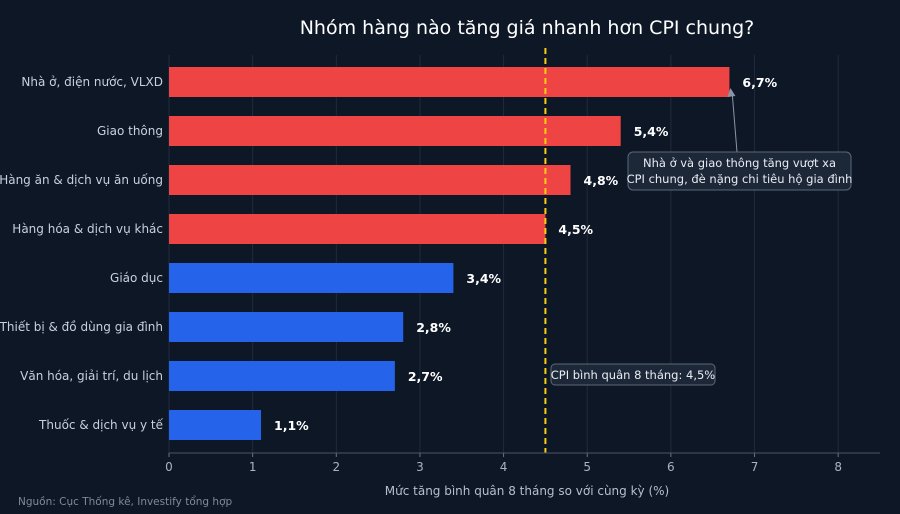 This screenshot has height=514, width=900. I want to click on x-axis: 0 1 2 3 4 5 6 7 8, so click(522, 463).